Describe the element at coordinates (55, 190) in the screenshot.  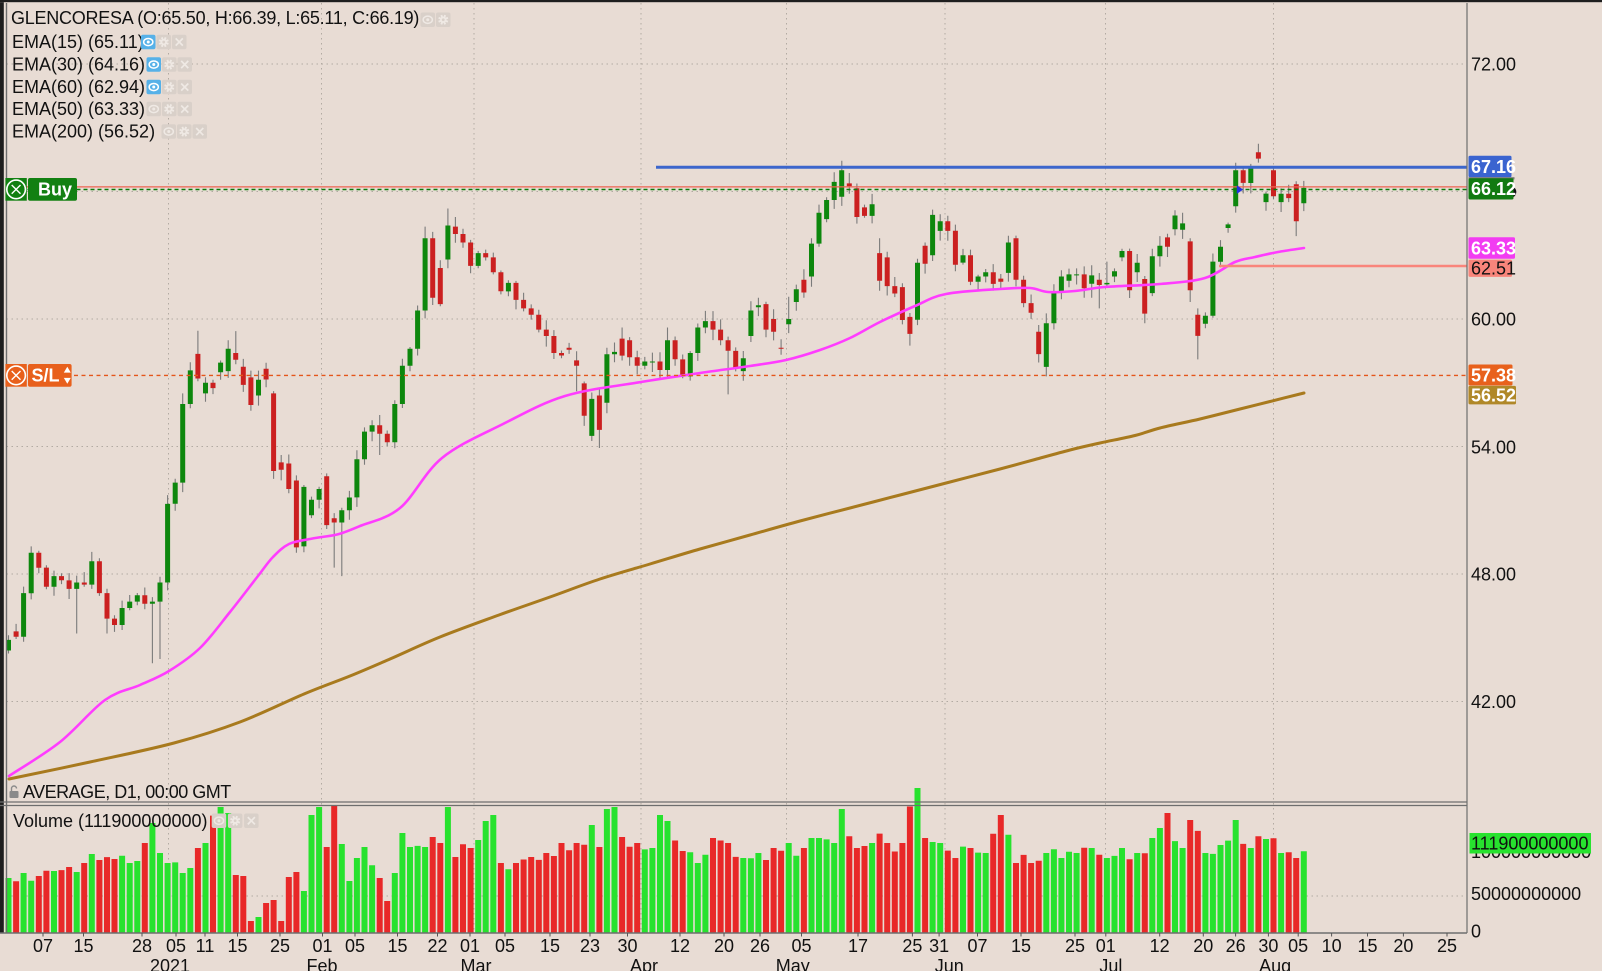
I see `svg-text: Buy` at that location.